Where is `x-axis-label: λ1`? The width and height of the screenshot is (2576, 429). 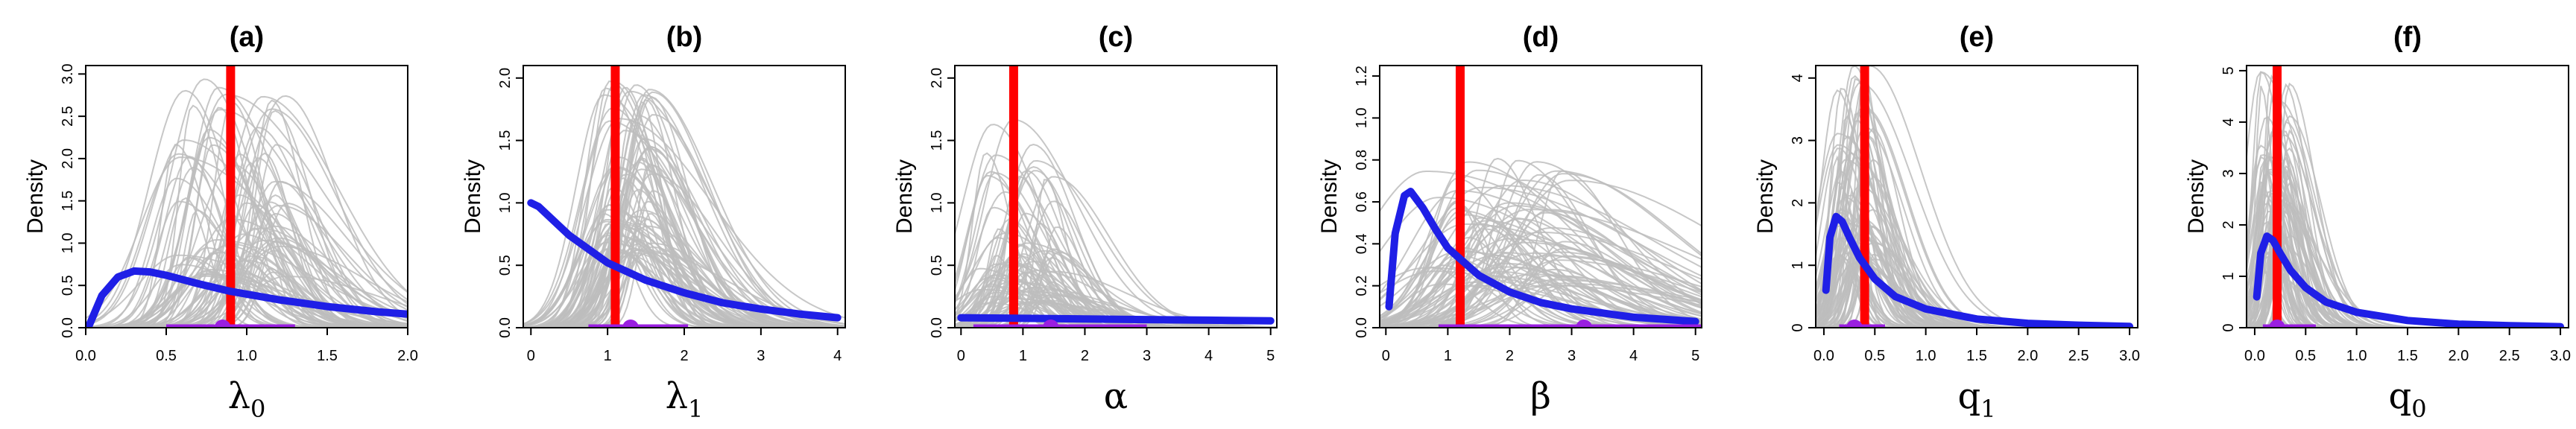
x-axis-label: λ1 is located at coordinates (685, 399).